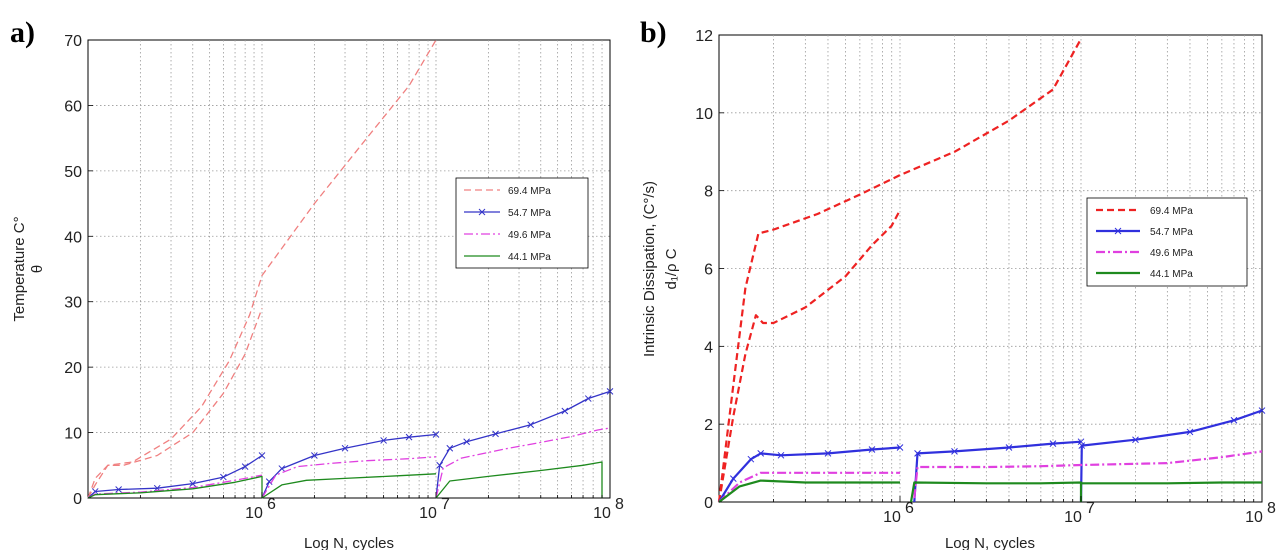 This screenshot has width=1280, height=550. Describe the element at coordinates (704, 114) in the screenshot. I see `panel-b-ytick-label: 10` at that location.